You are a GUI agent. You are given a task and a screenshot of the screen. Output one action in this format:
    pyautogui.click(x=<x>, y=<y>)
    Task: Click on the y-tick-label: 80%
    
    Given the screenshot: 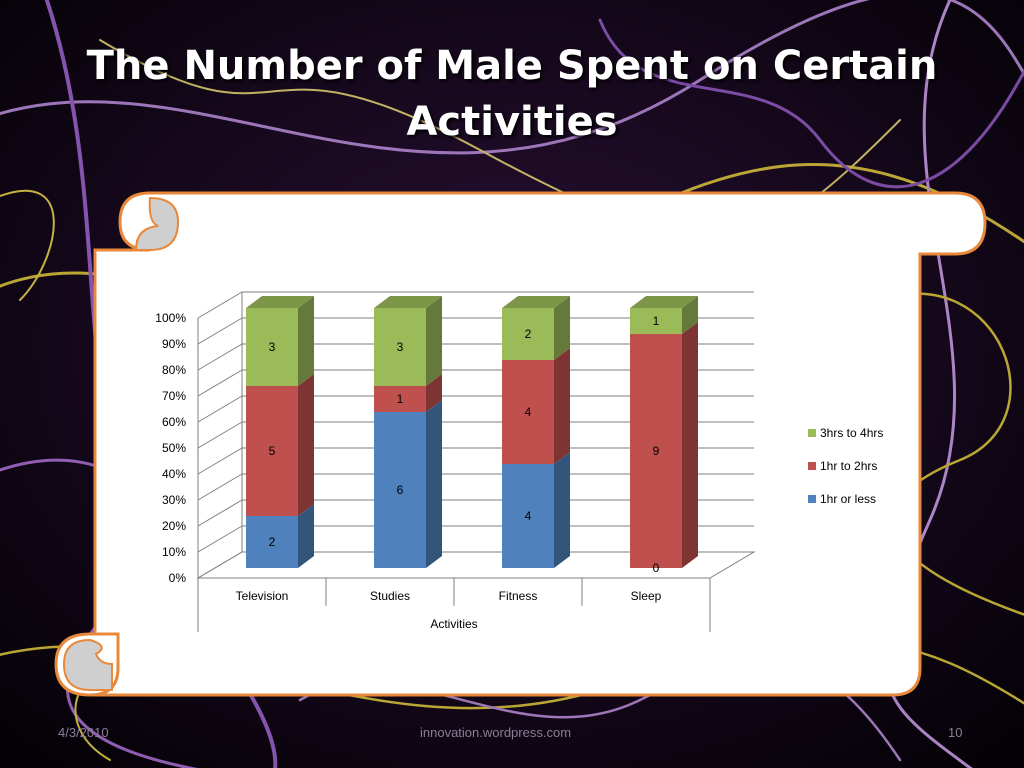 What is the action you would take?
    pyautogui.click(x=174, y=370)
    